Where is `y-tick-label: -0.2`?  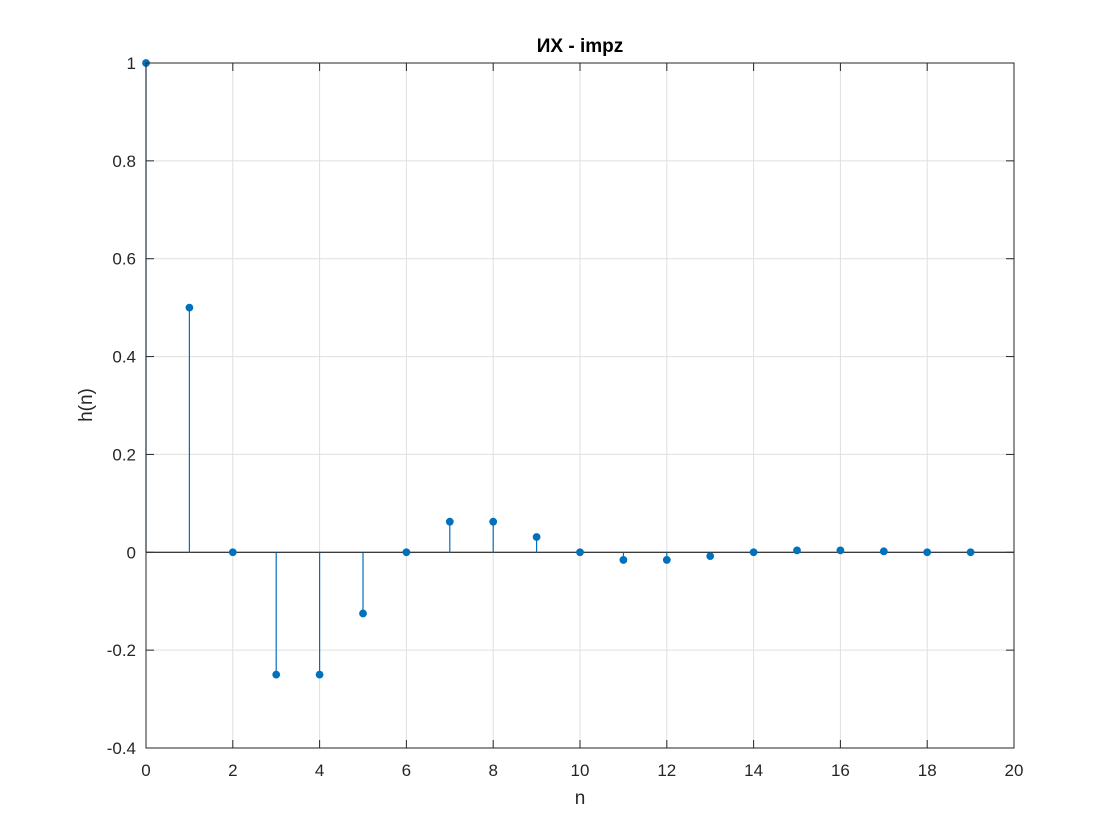 y-tick-label: -0.2 is located at coordinates (121, 650).